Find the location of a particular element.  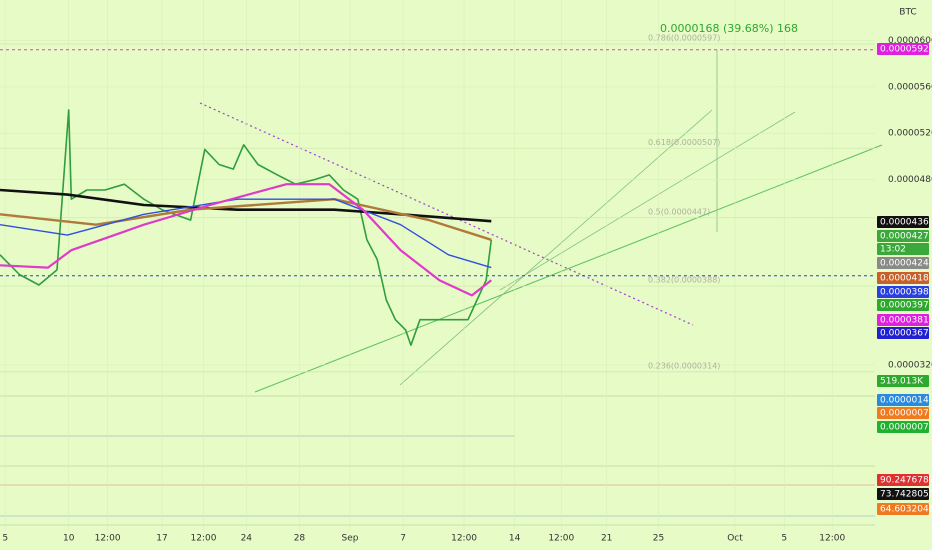

badge-label: 0.0000592 is located at coordinates (904, 50).